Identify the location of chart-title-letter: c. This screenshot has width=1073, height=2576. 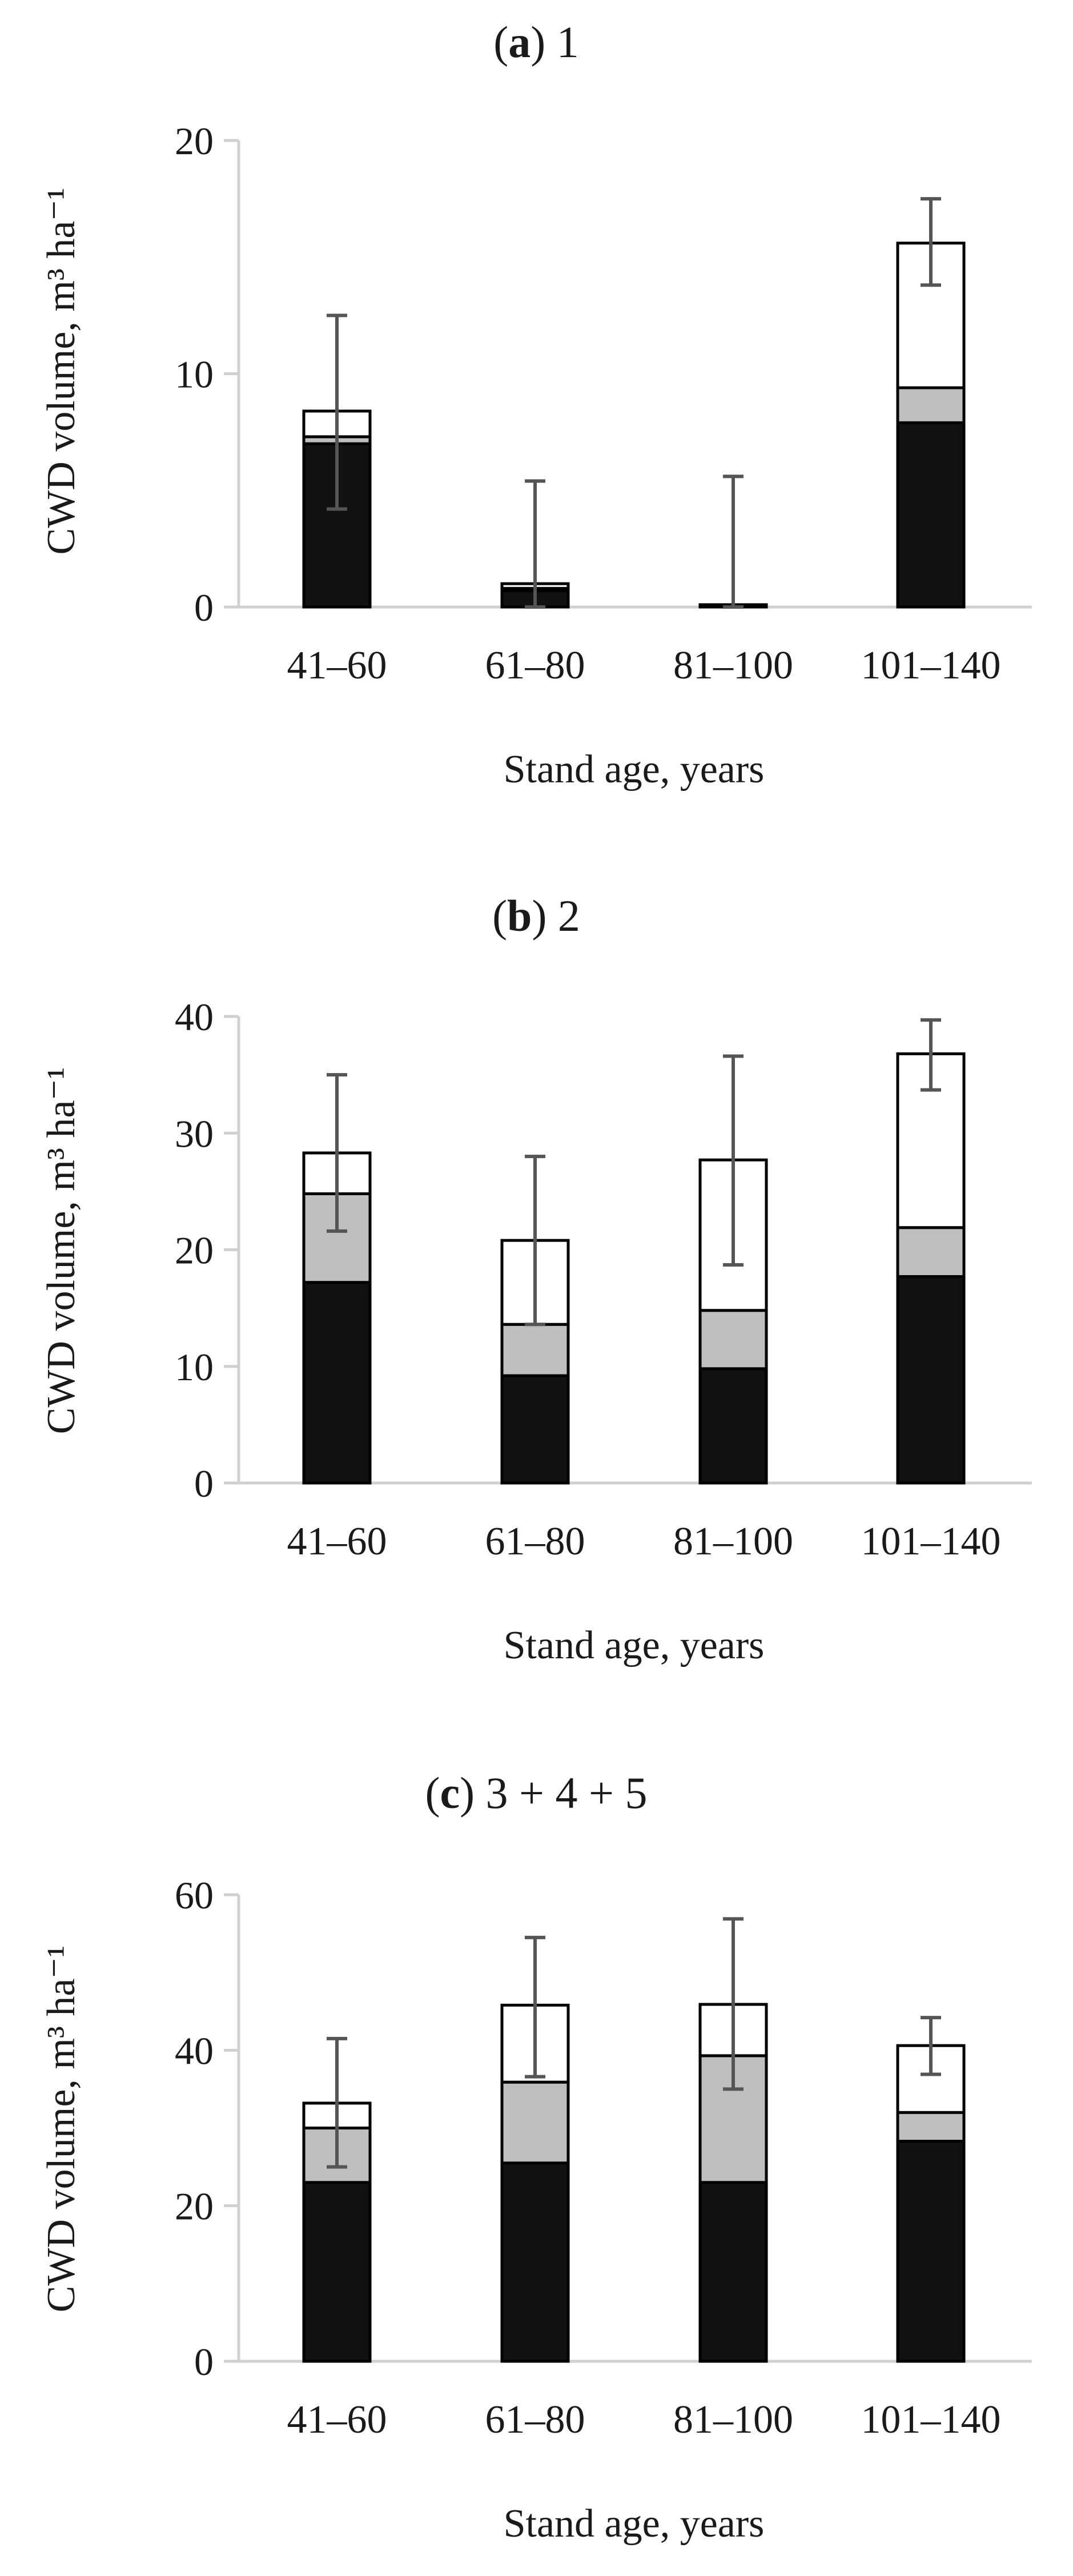
(450, 1793).